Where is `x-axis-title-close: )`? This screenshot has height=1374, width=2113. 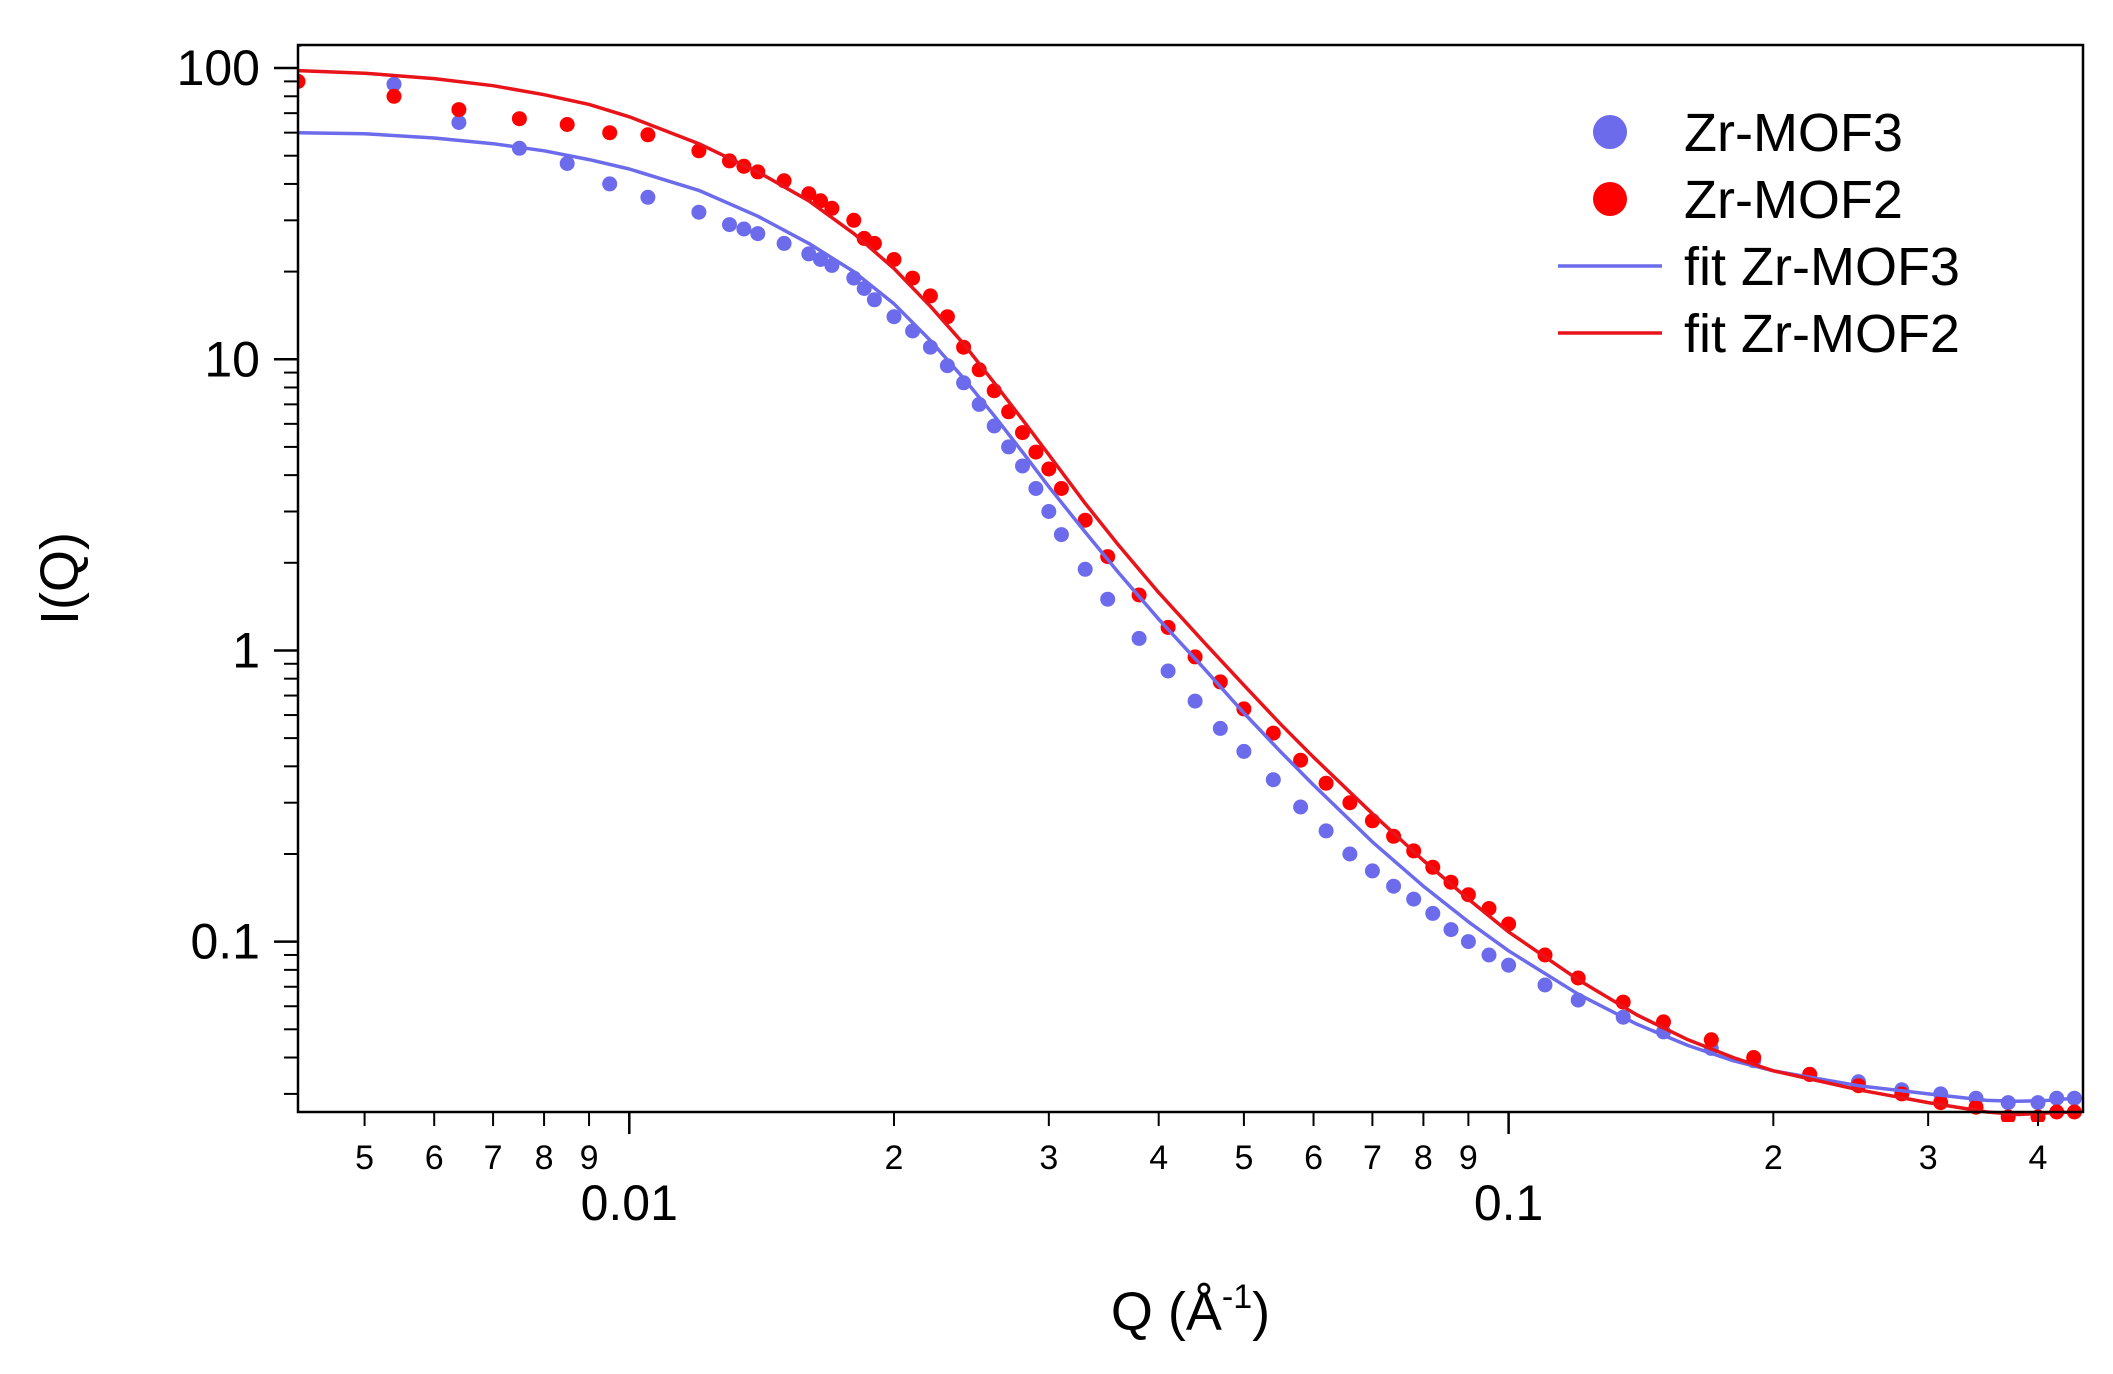
x-axis-title-close: ) is located at coordinates (1261, 1312).